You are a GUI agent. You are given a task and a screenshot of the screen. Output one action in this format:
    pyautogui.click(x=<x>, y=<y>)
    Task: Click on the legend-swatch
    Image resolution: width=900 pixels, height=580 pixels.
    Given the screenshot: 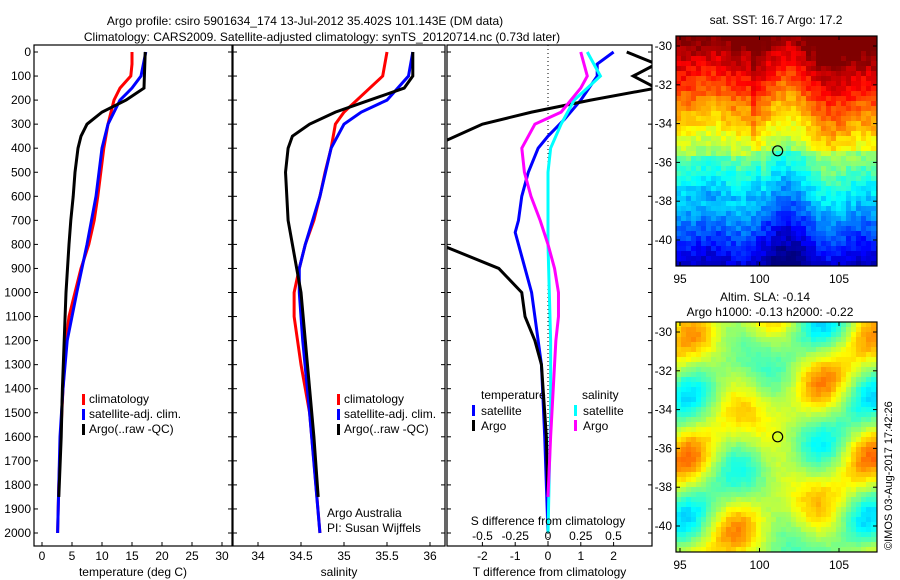 What is the action you would take?
    pyautogui.click(x=338, y=414)
    